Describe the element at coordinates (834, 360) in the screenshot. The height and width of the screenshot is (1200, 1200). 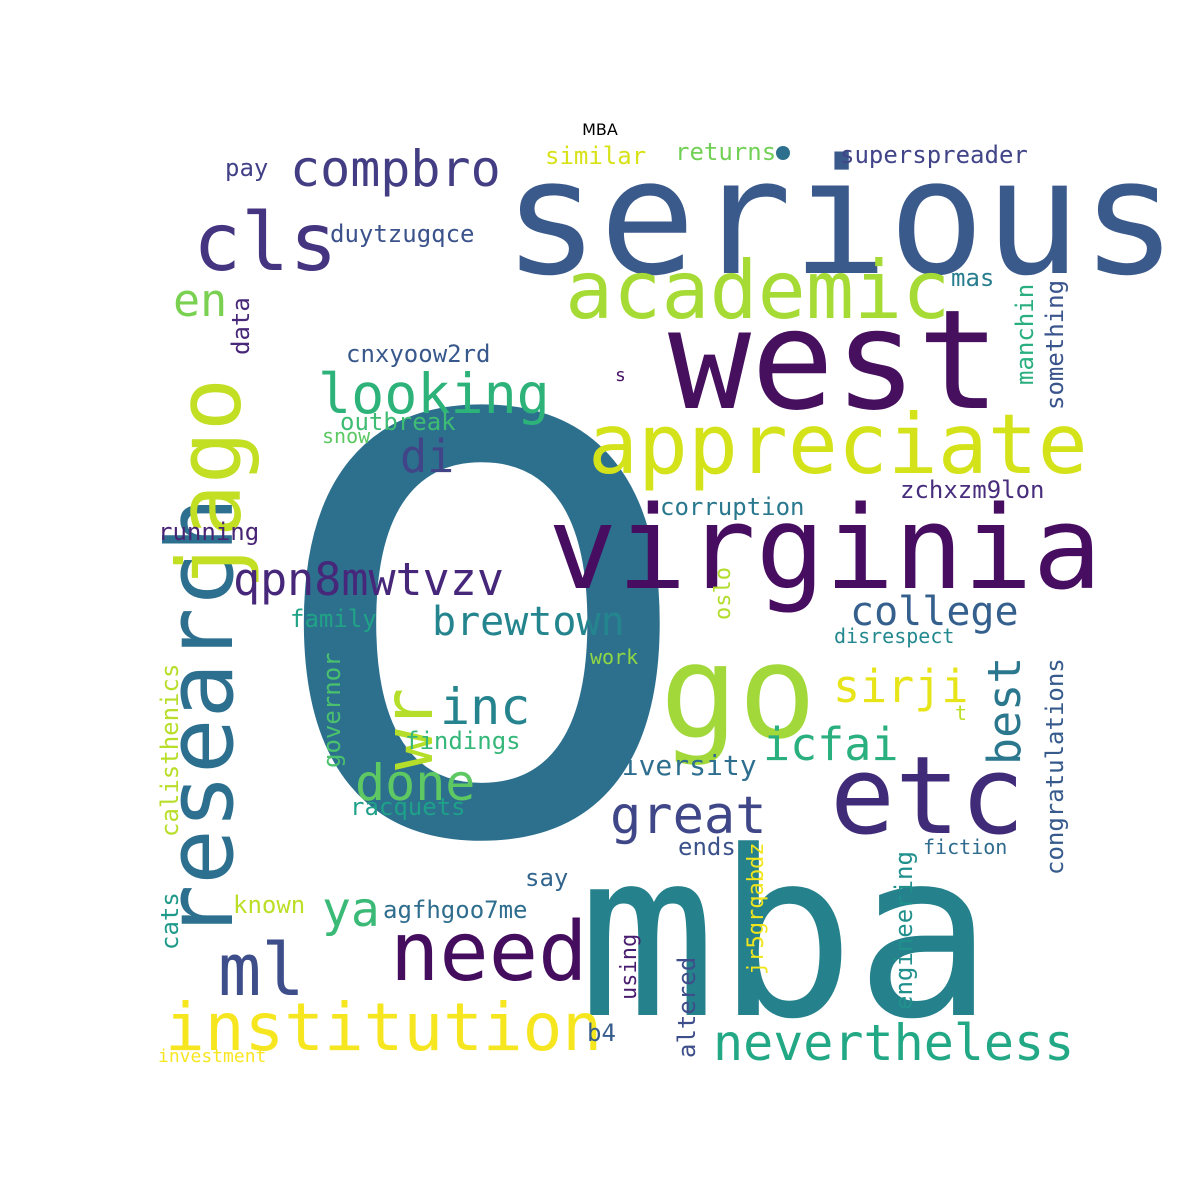
I see `word-west: west` at that location.